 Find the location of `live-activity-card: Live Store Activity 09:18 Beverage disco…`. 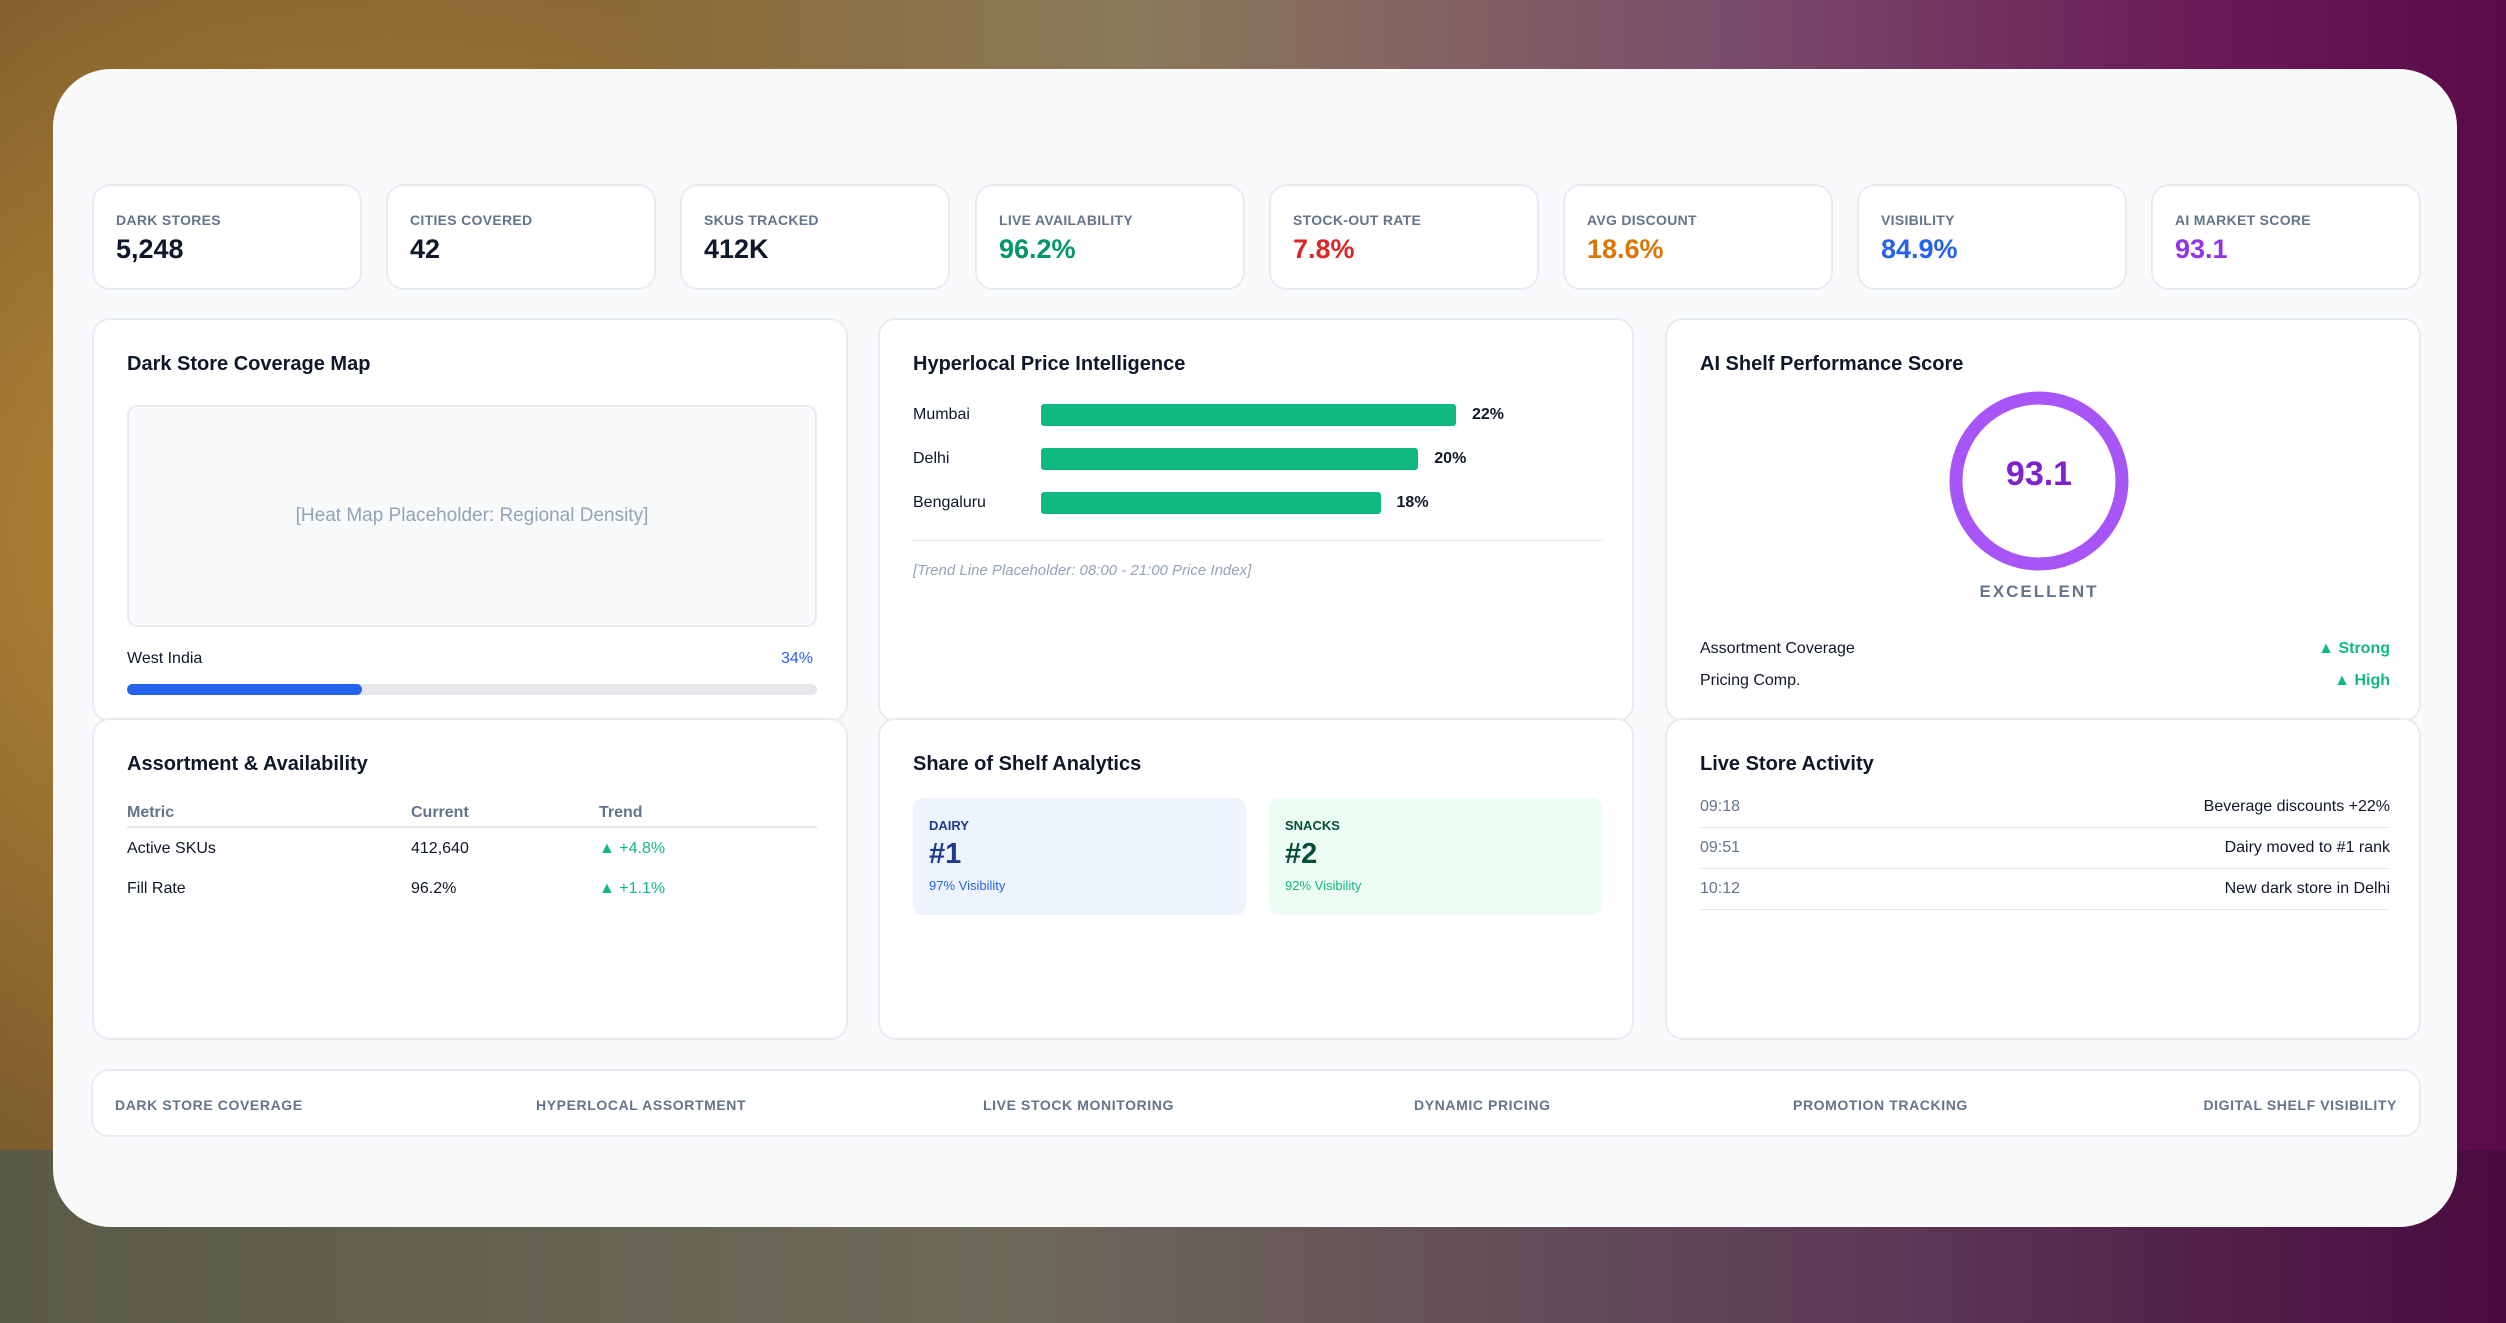

live-activity-card: Live Store Activity 09:18 Beverage disco… is located at coordinates (2043, 879).